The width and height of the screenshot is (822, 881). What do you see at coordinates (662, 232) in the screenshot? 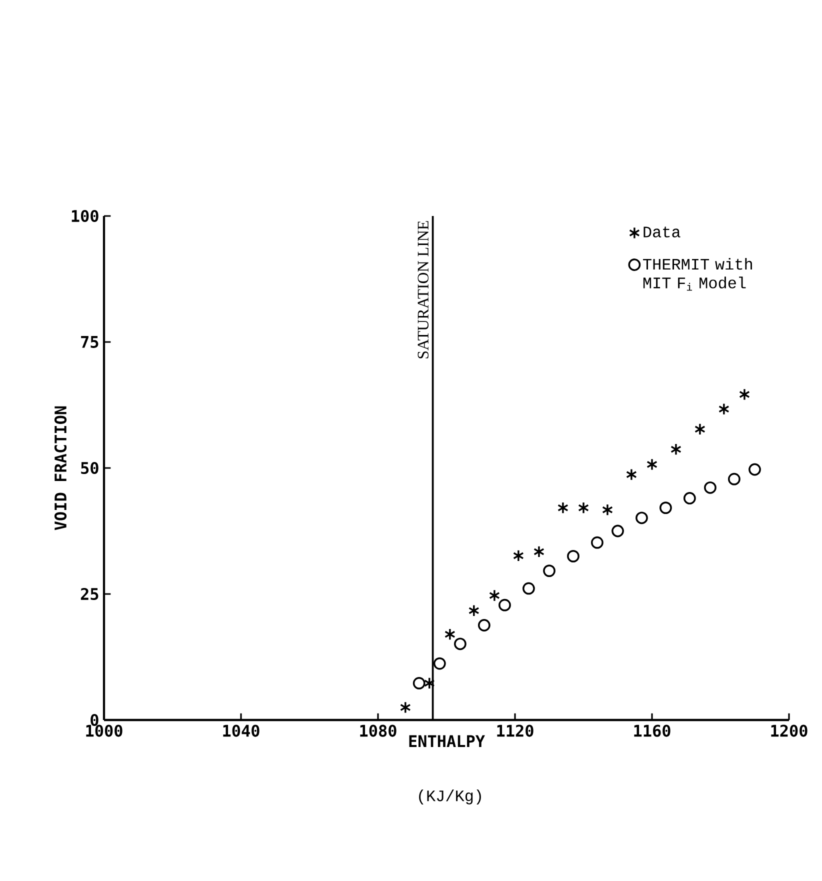
I see `legend-label: Data` at bounding box center [662, 232].